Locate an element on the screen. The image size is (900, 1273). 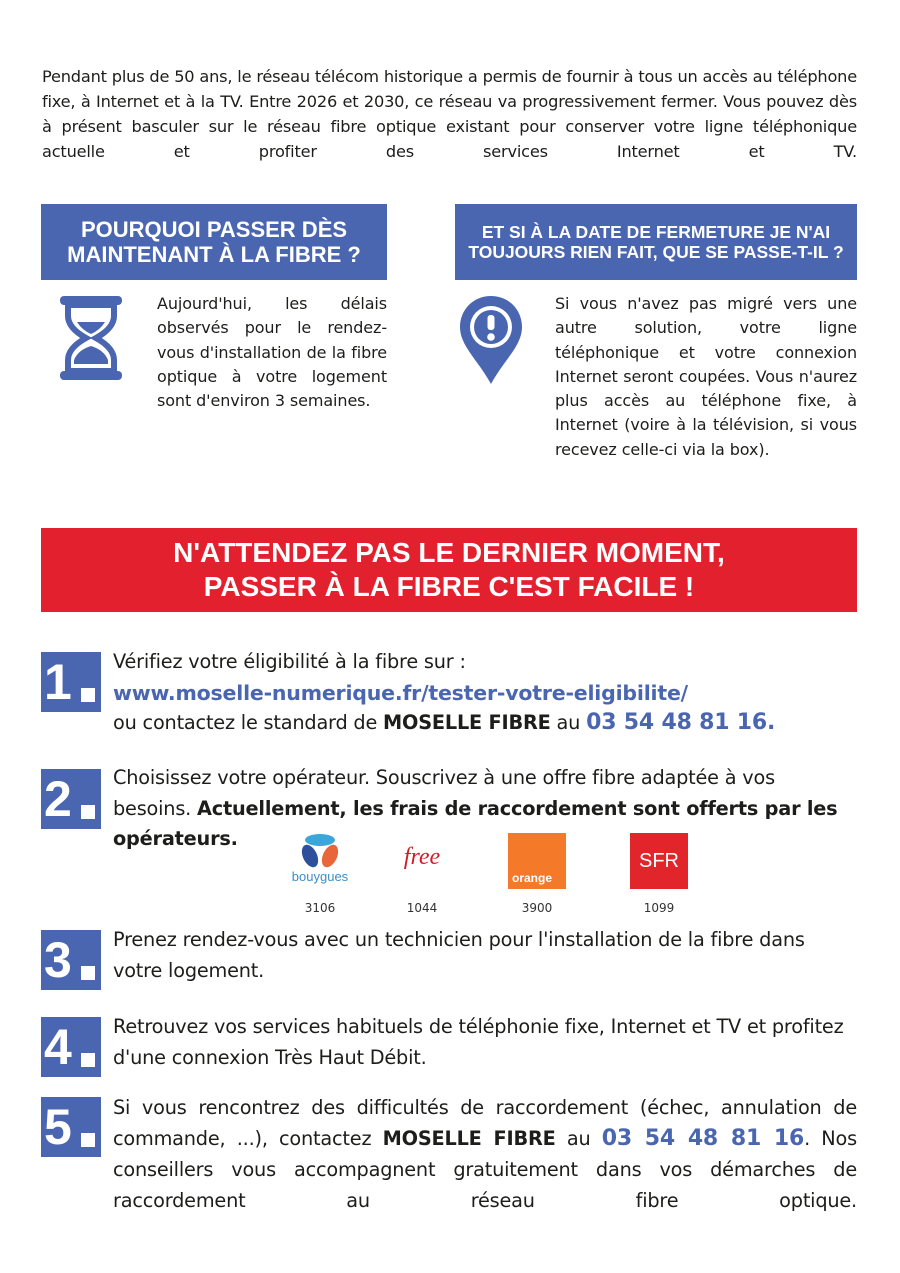
right-title-line1: Et si à la date de fermeture je n'ai is located at coordinates (656, 231).